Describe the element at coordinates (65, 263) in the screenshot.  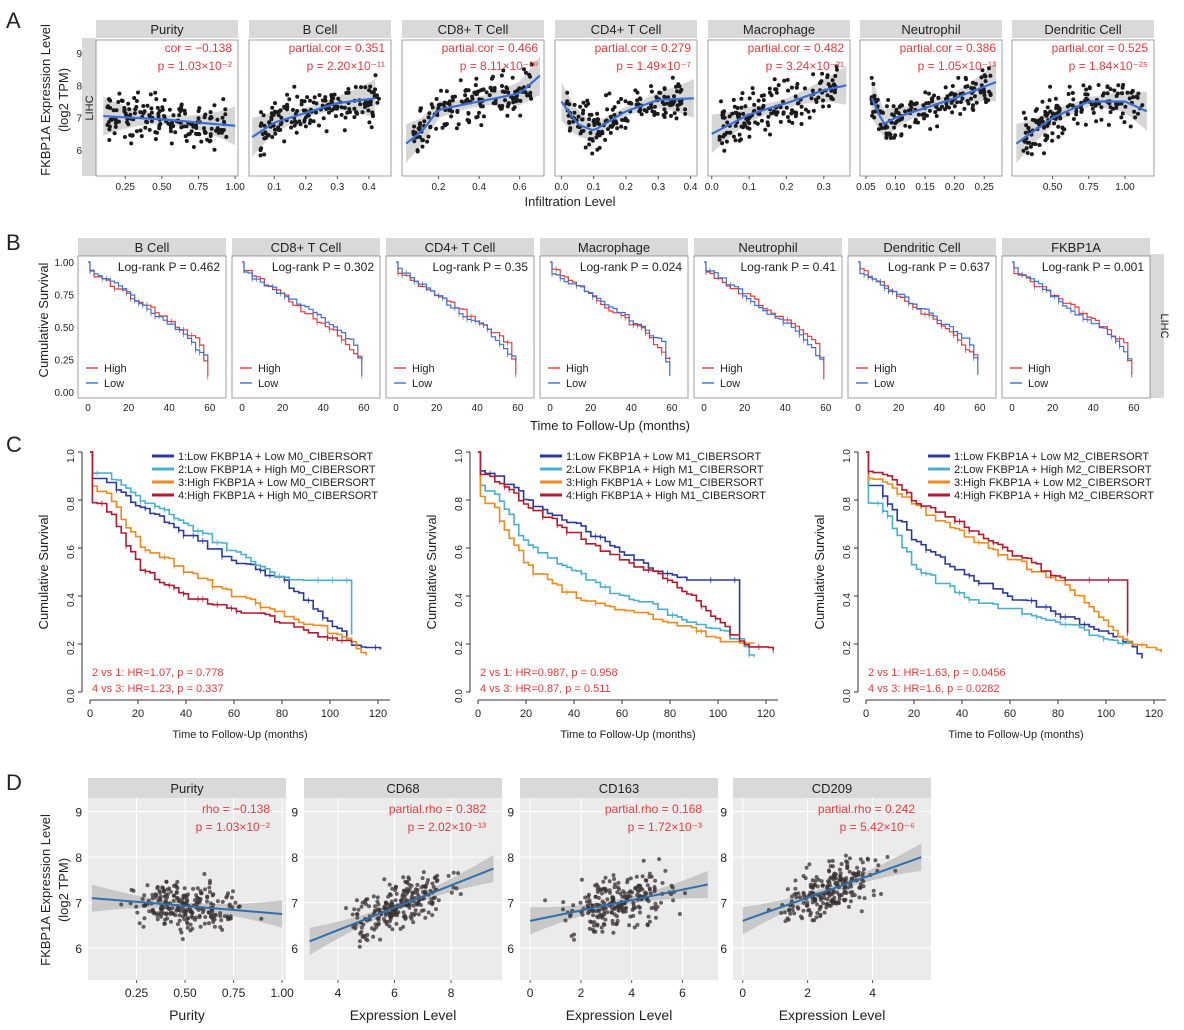
I see `y-tick-label: 1.00` at that location.